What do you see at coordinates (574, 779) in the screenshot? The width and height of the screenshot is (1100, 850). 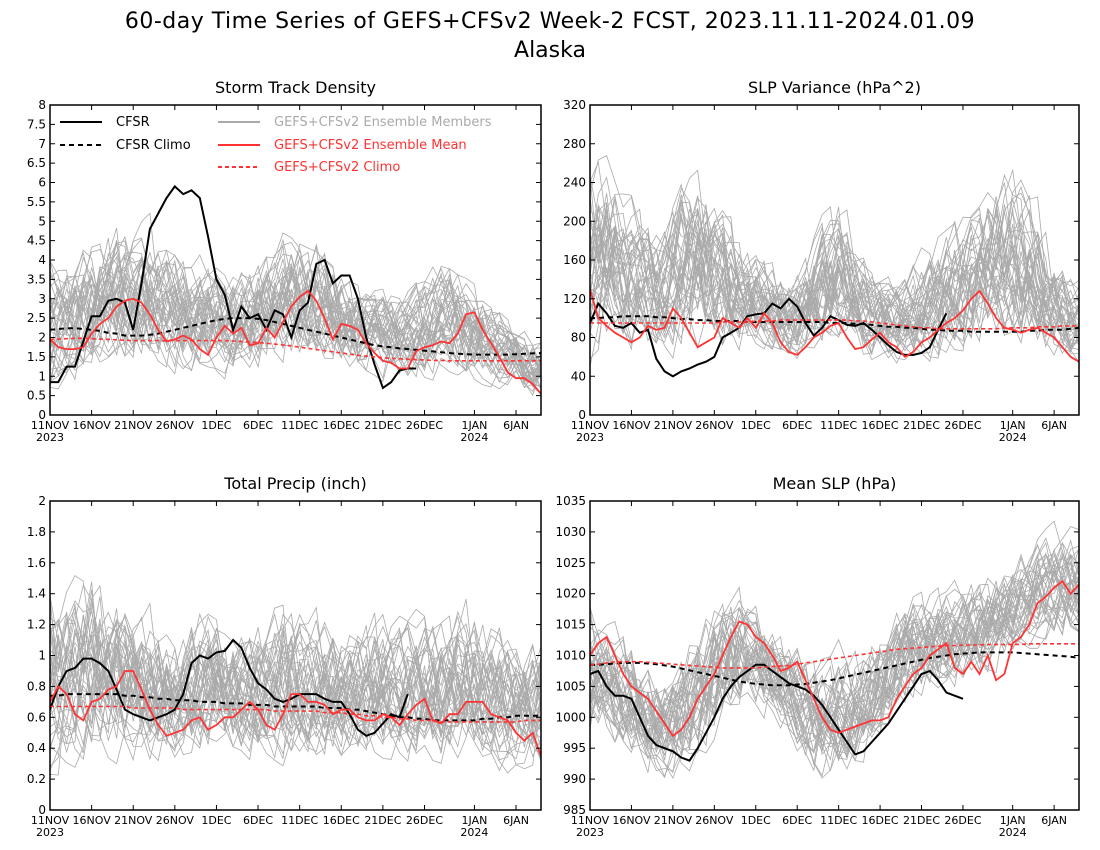 I see `y-tick-label: 990` at bounding box center [574, 779].